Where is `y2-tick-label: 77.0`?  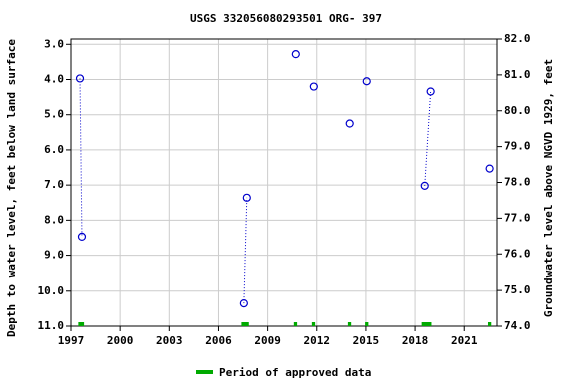 y2-tick-label: 77.0 is located at coordinates (517, 217).